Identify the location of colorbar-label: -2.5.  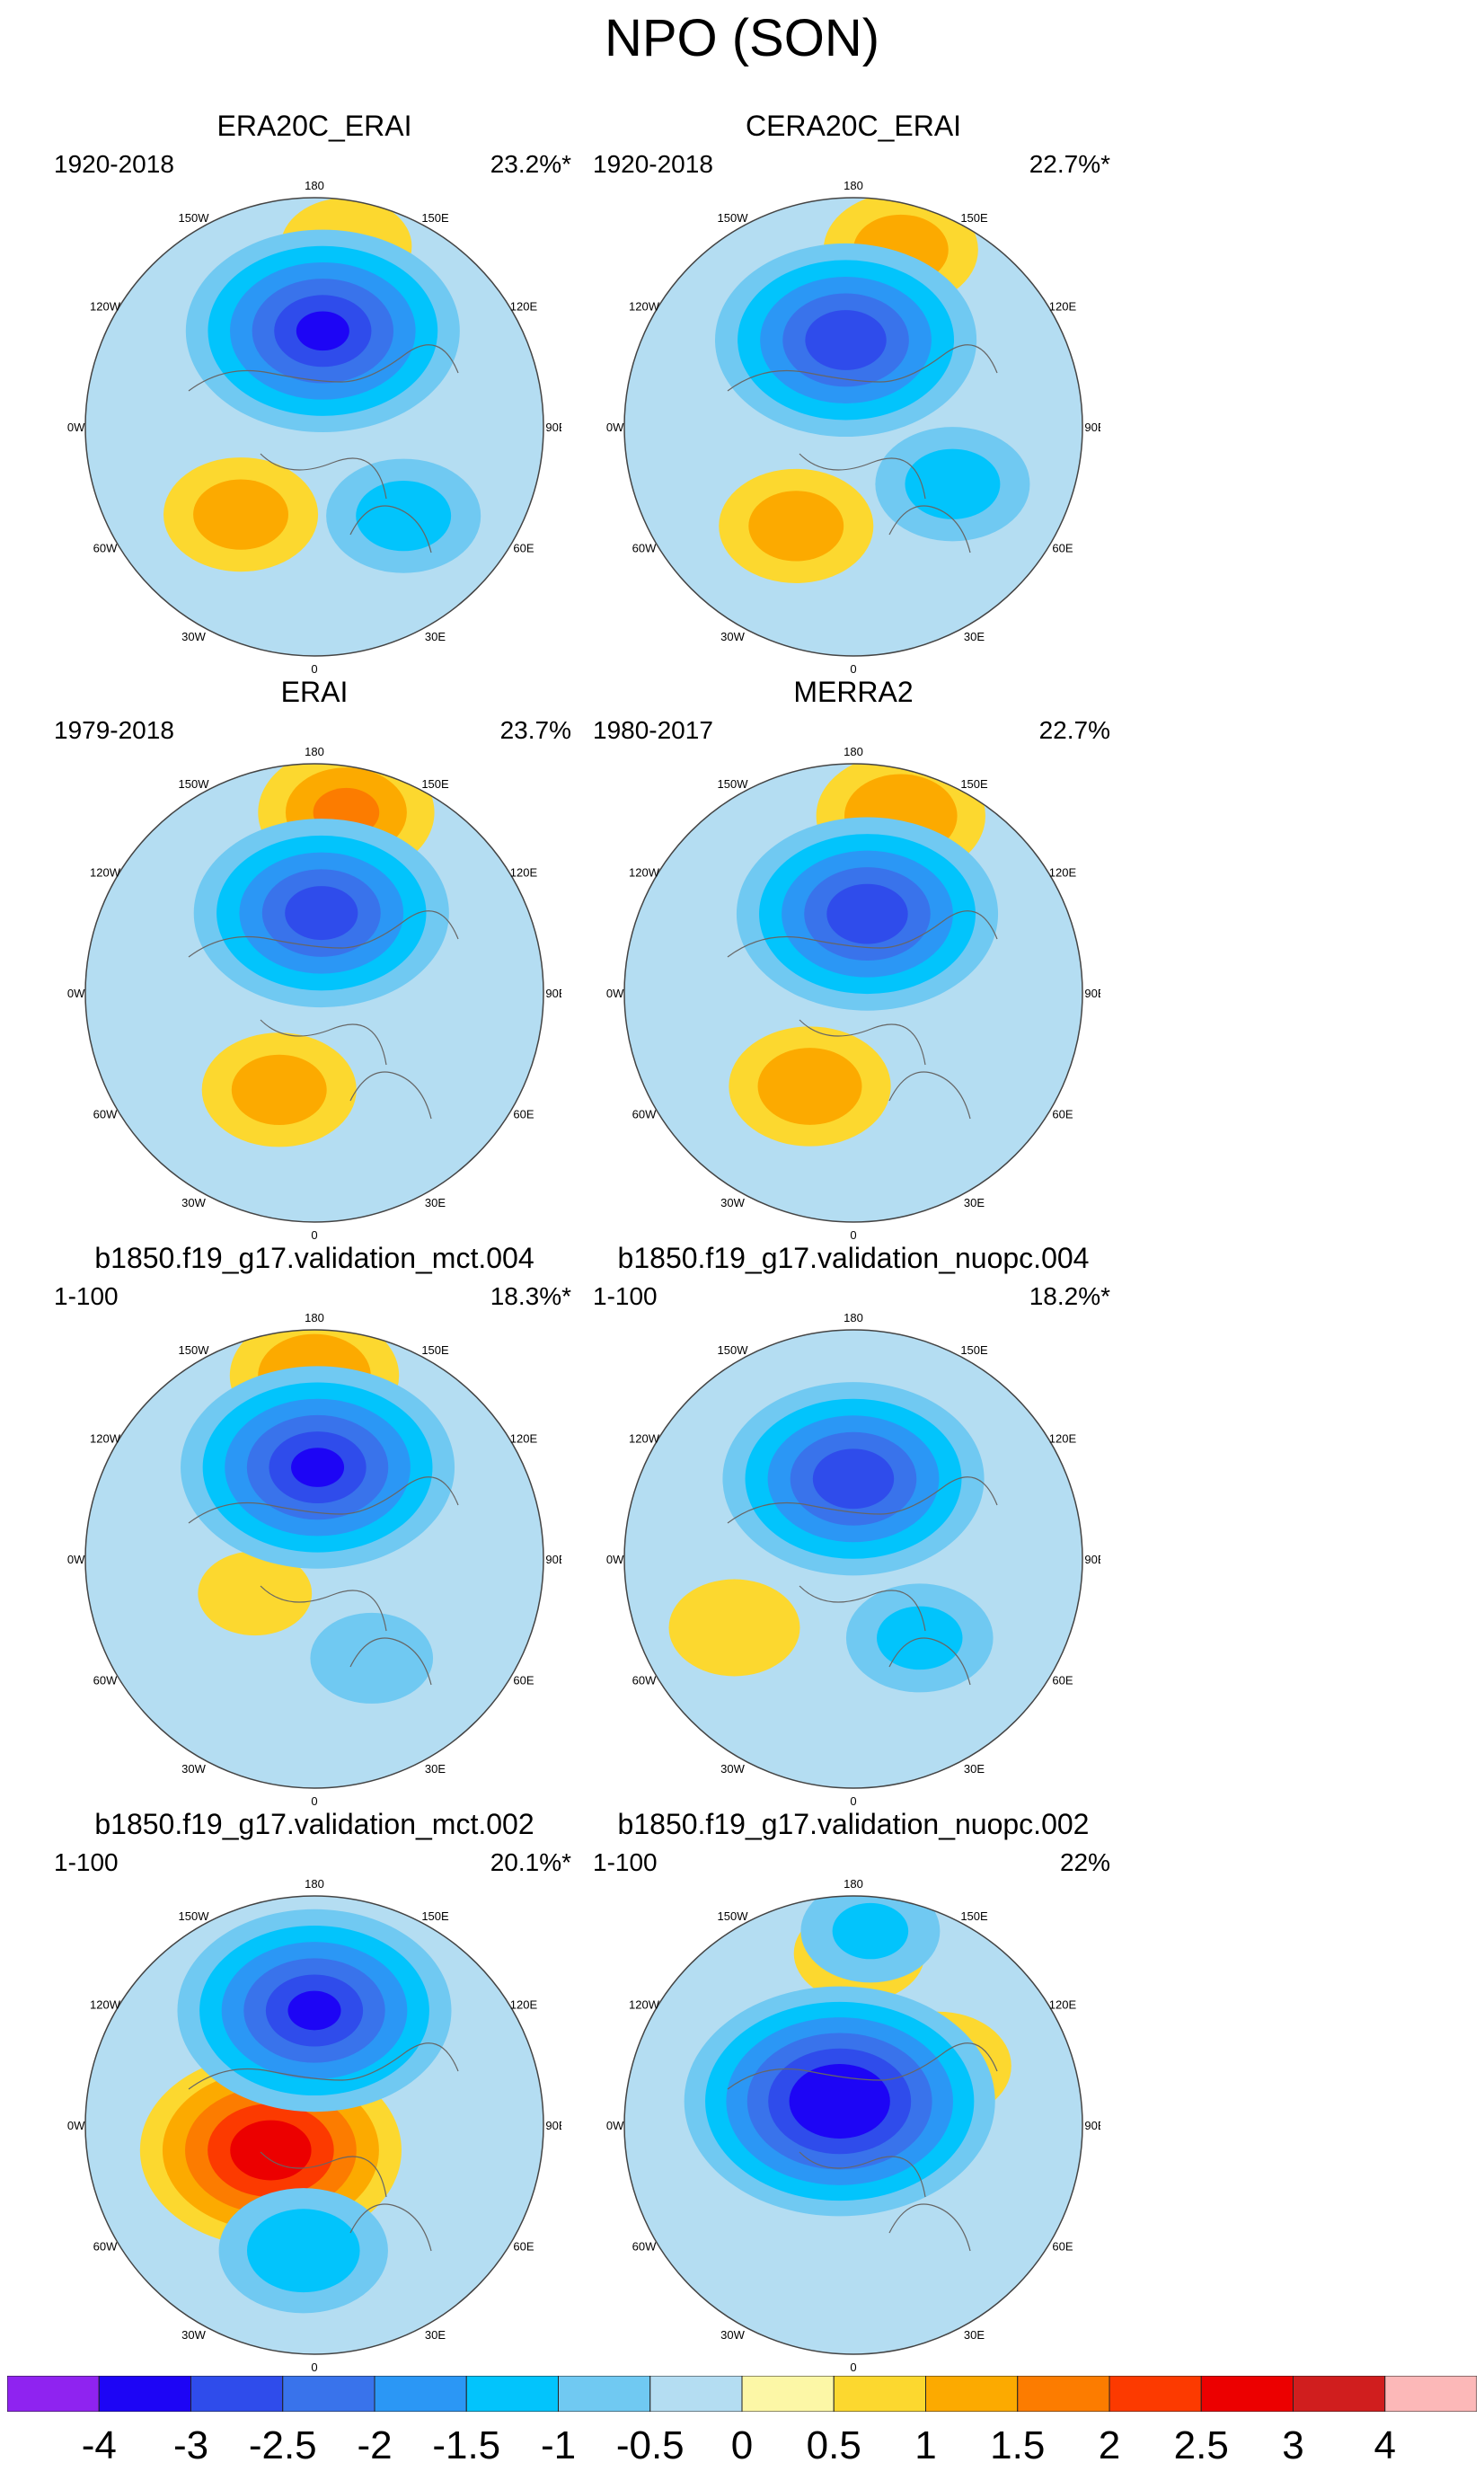
(282, 2445).